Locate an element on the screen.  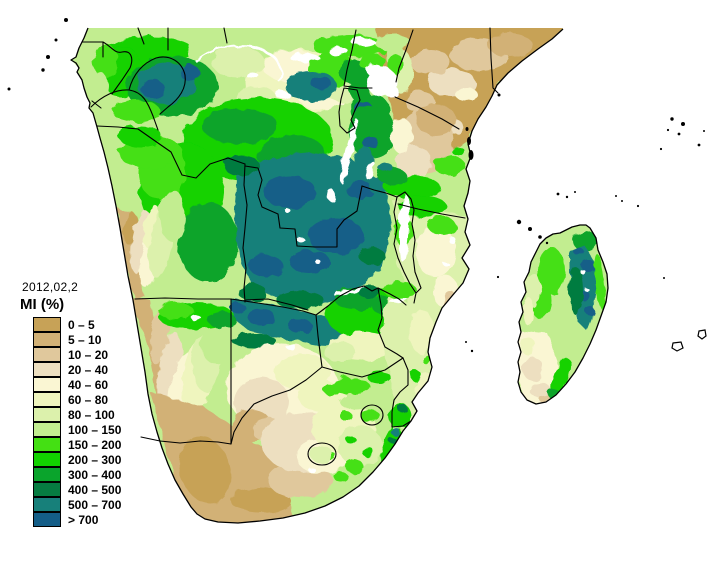
island-zanzibar is located at coordinates (469, 141).